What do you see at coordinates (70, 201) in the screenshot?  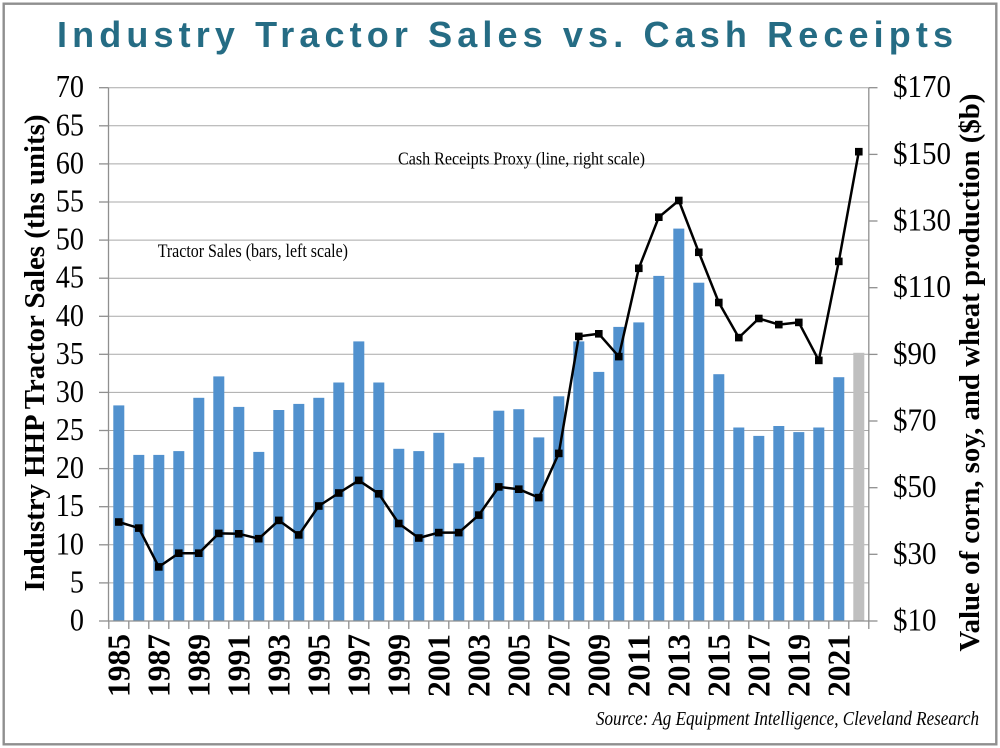 I see `svg-text: 55` at bounding box center [70, 201].